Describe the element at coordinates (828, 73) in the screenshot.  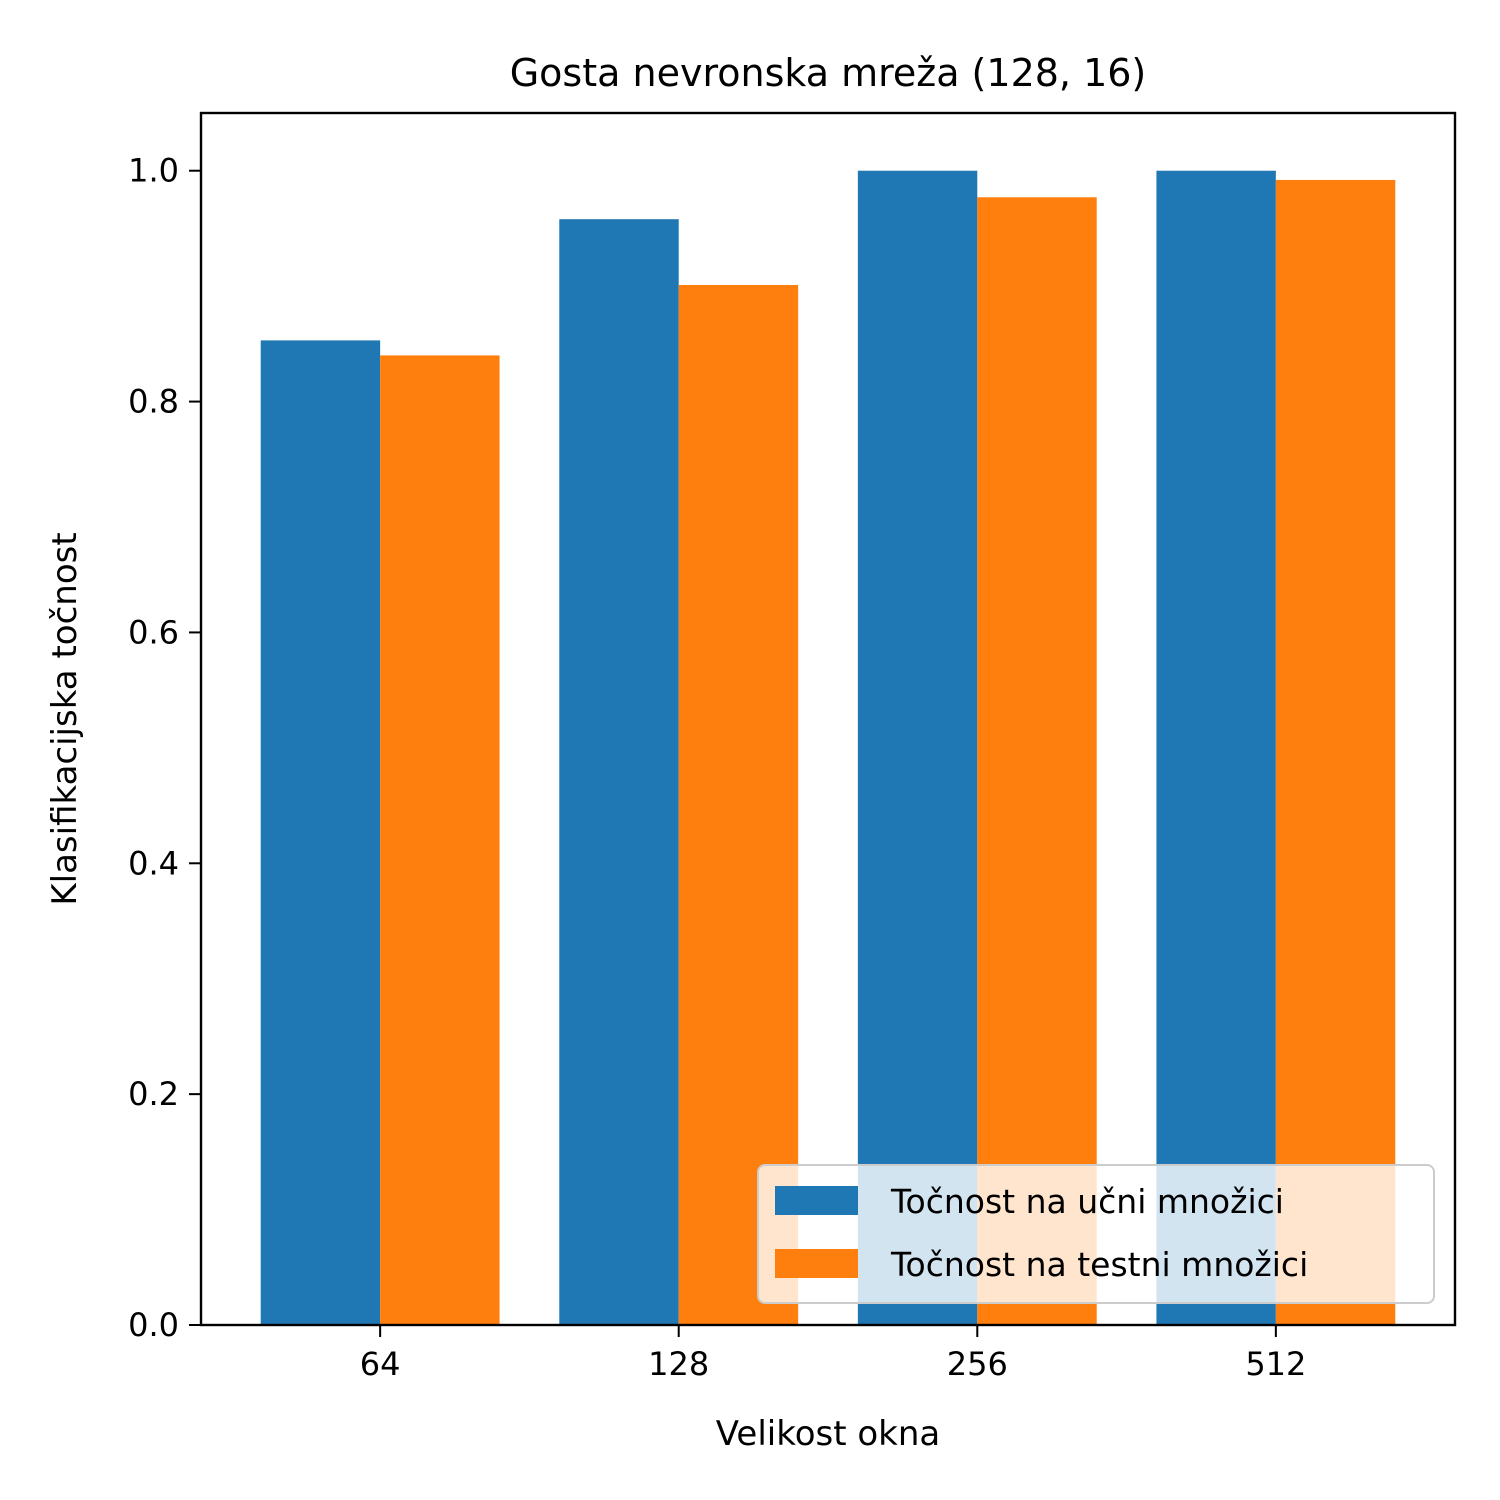
I see `chart-title: Gosta nevronska mreža (128, 16)` at that location.